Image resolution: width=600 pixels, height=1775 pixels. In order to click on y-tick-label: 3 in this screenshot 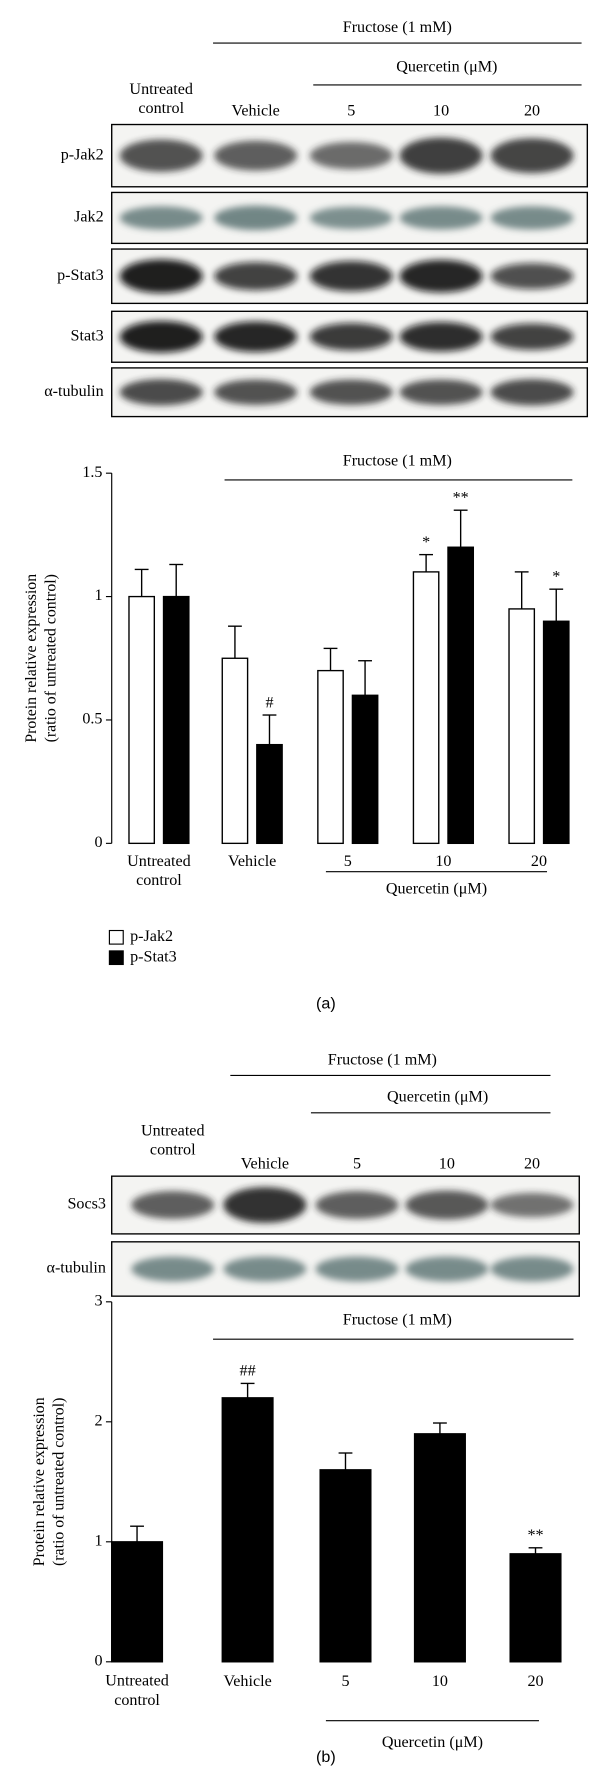, I will do `click(98, 1301)`.